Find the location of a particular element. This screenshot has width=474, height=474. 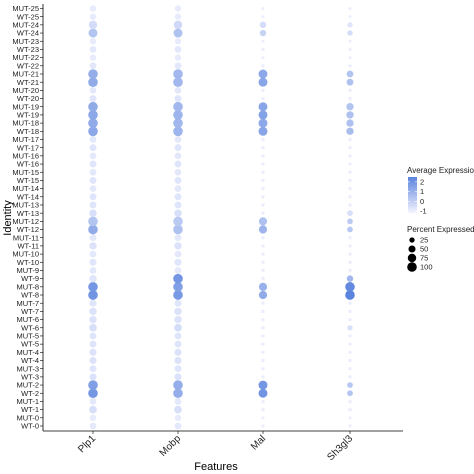

y-tick-label: WT-17 is located at coordinates (28, 147).